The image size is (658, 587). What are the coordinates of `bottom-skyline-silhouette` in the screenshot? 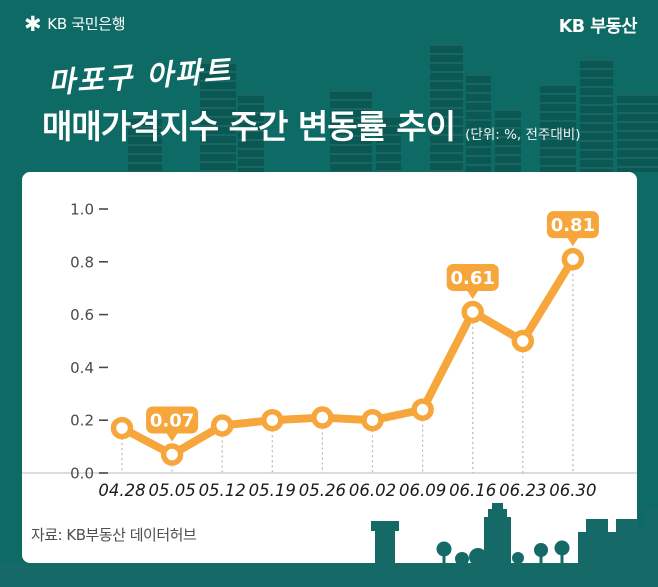 It's located at (514, 533).